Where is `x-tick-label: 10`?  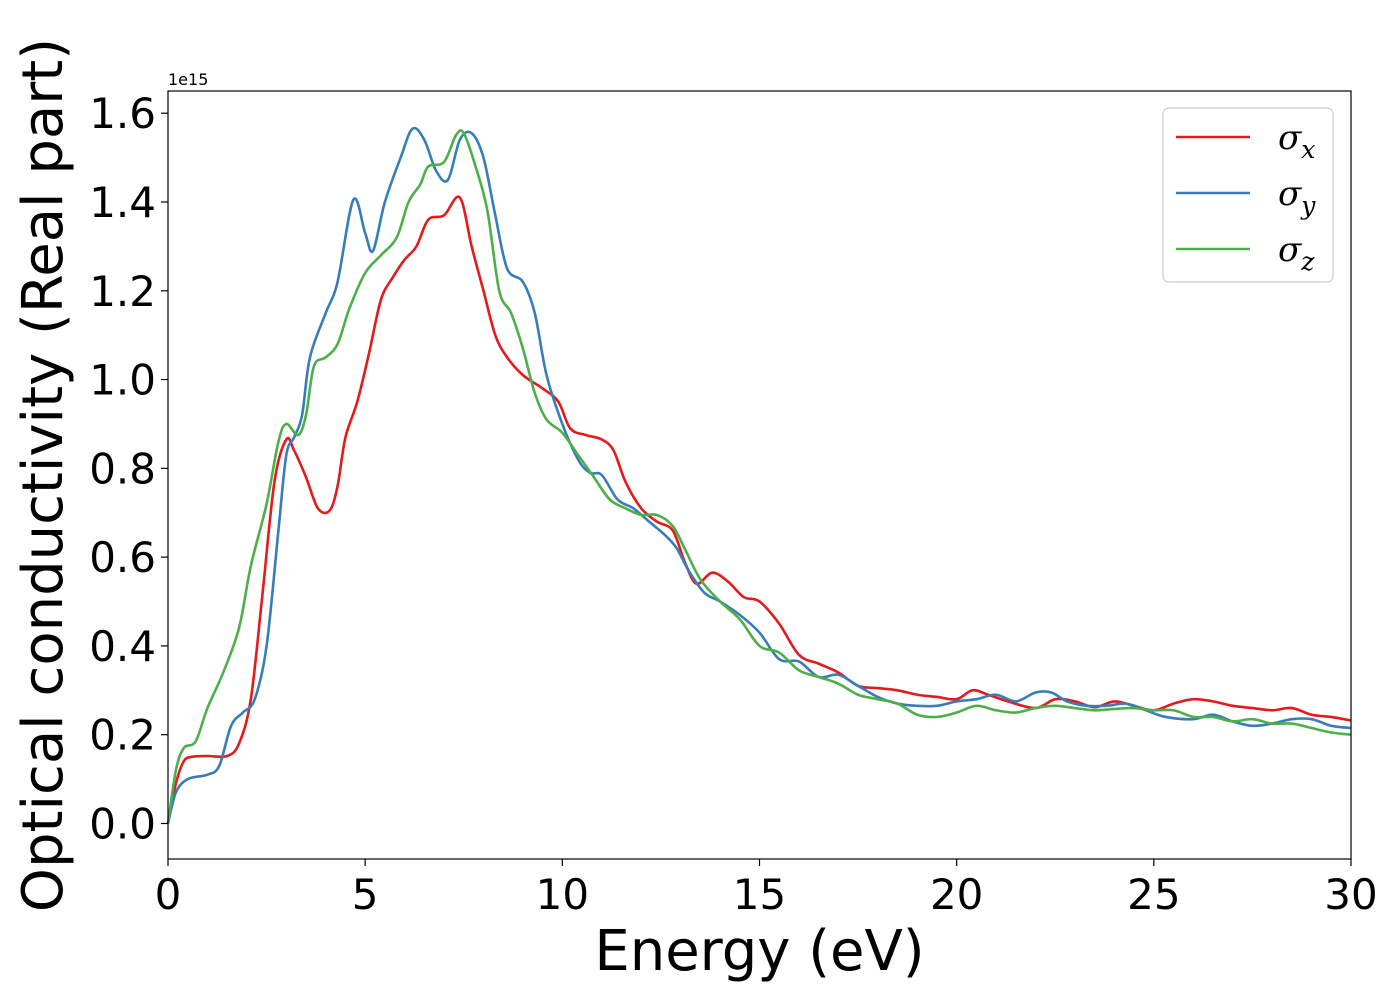
x-tick-label: 10 is located at coordinates (562, 894).